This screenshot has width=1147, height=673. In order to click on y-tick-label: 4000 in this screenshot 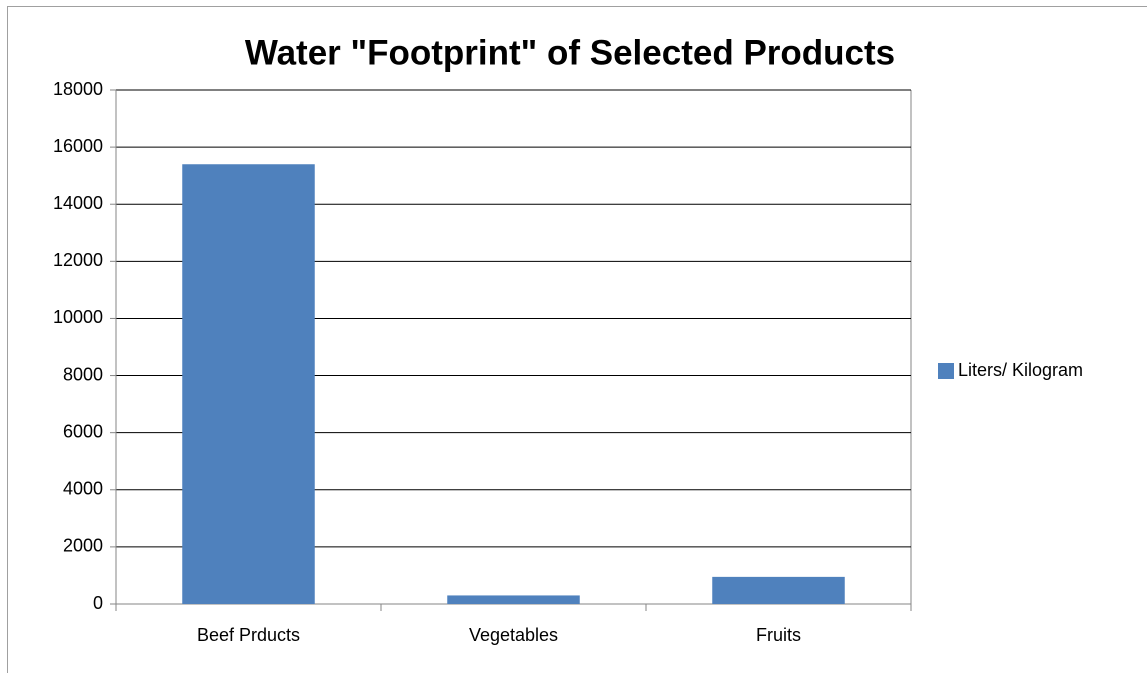, I will do `click(83, 489)`.